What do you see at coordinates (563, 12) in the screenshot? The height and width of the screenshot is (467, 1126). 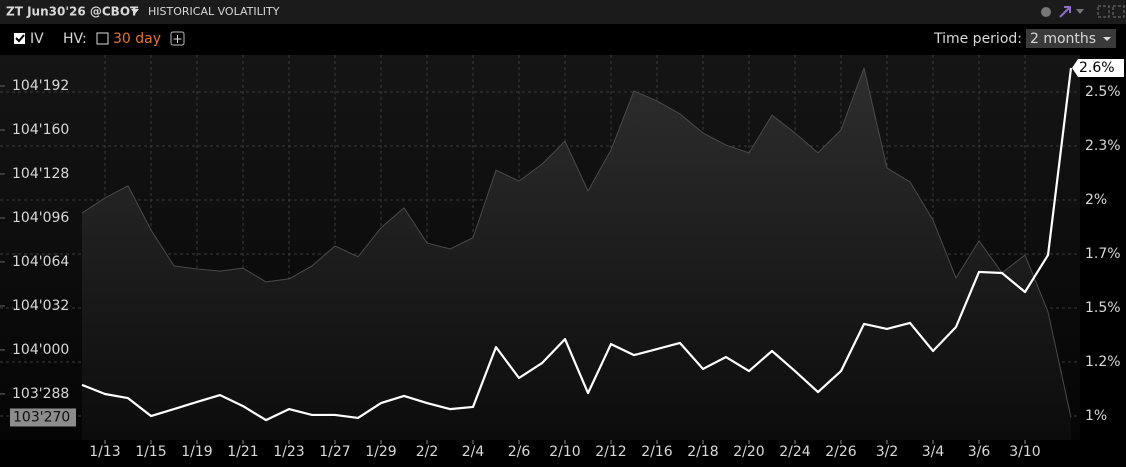 I see `title-bar` at bounding box center [563, 12].